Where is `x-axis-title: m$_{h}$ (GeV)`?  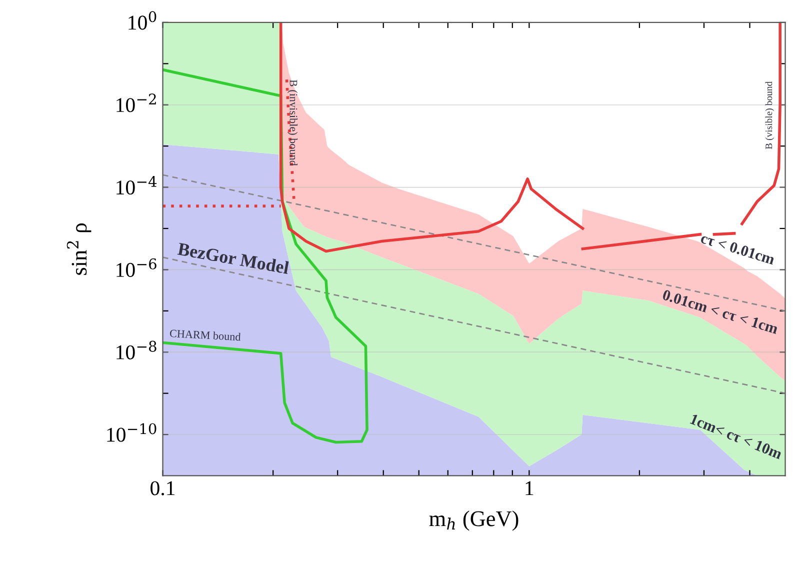
x-axis-title: m$_{h}$ (GeV) is located at coordinates (473, 520).